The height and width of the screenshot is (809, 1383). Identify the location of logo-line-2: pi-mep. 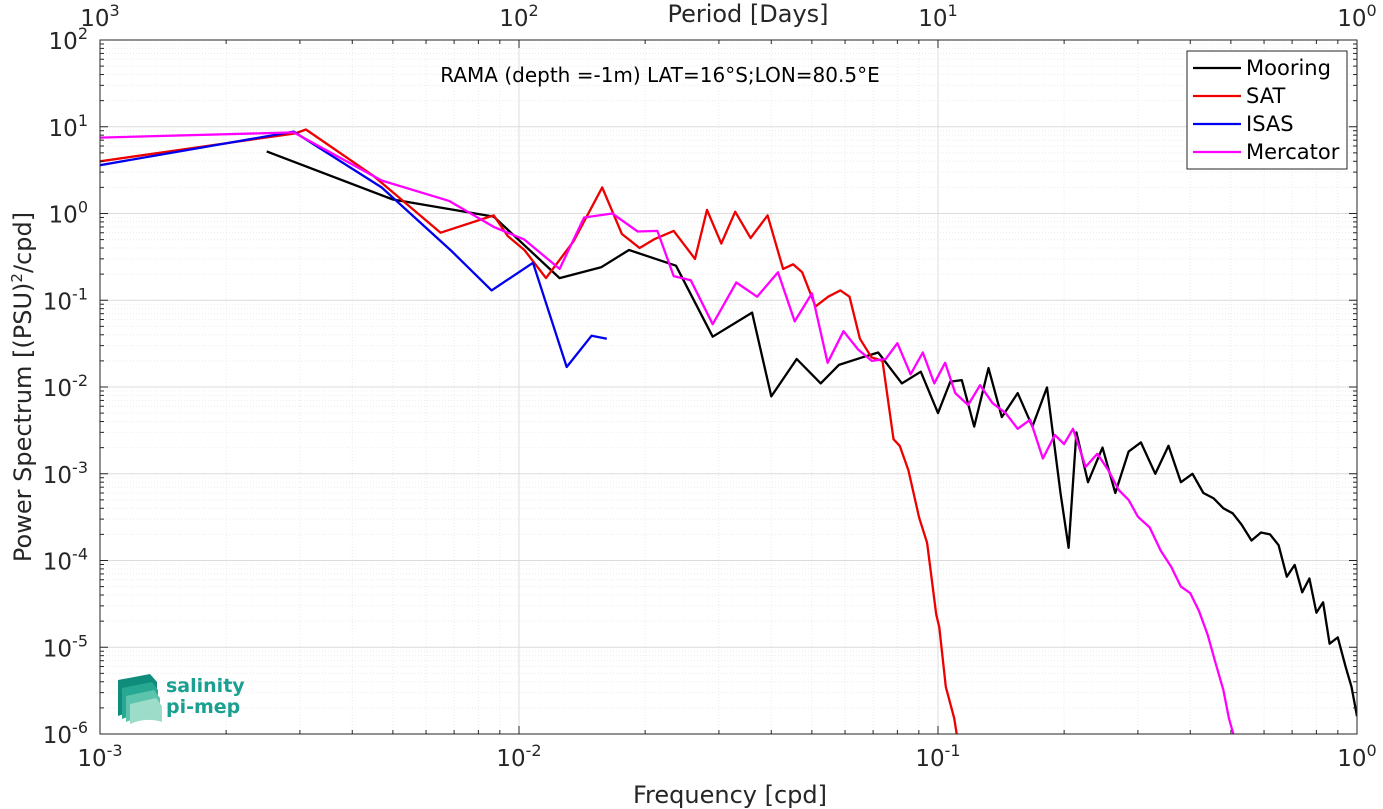
(203, 707).